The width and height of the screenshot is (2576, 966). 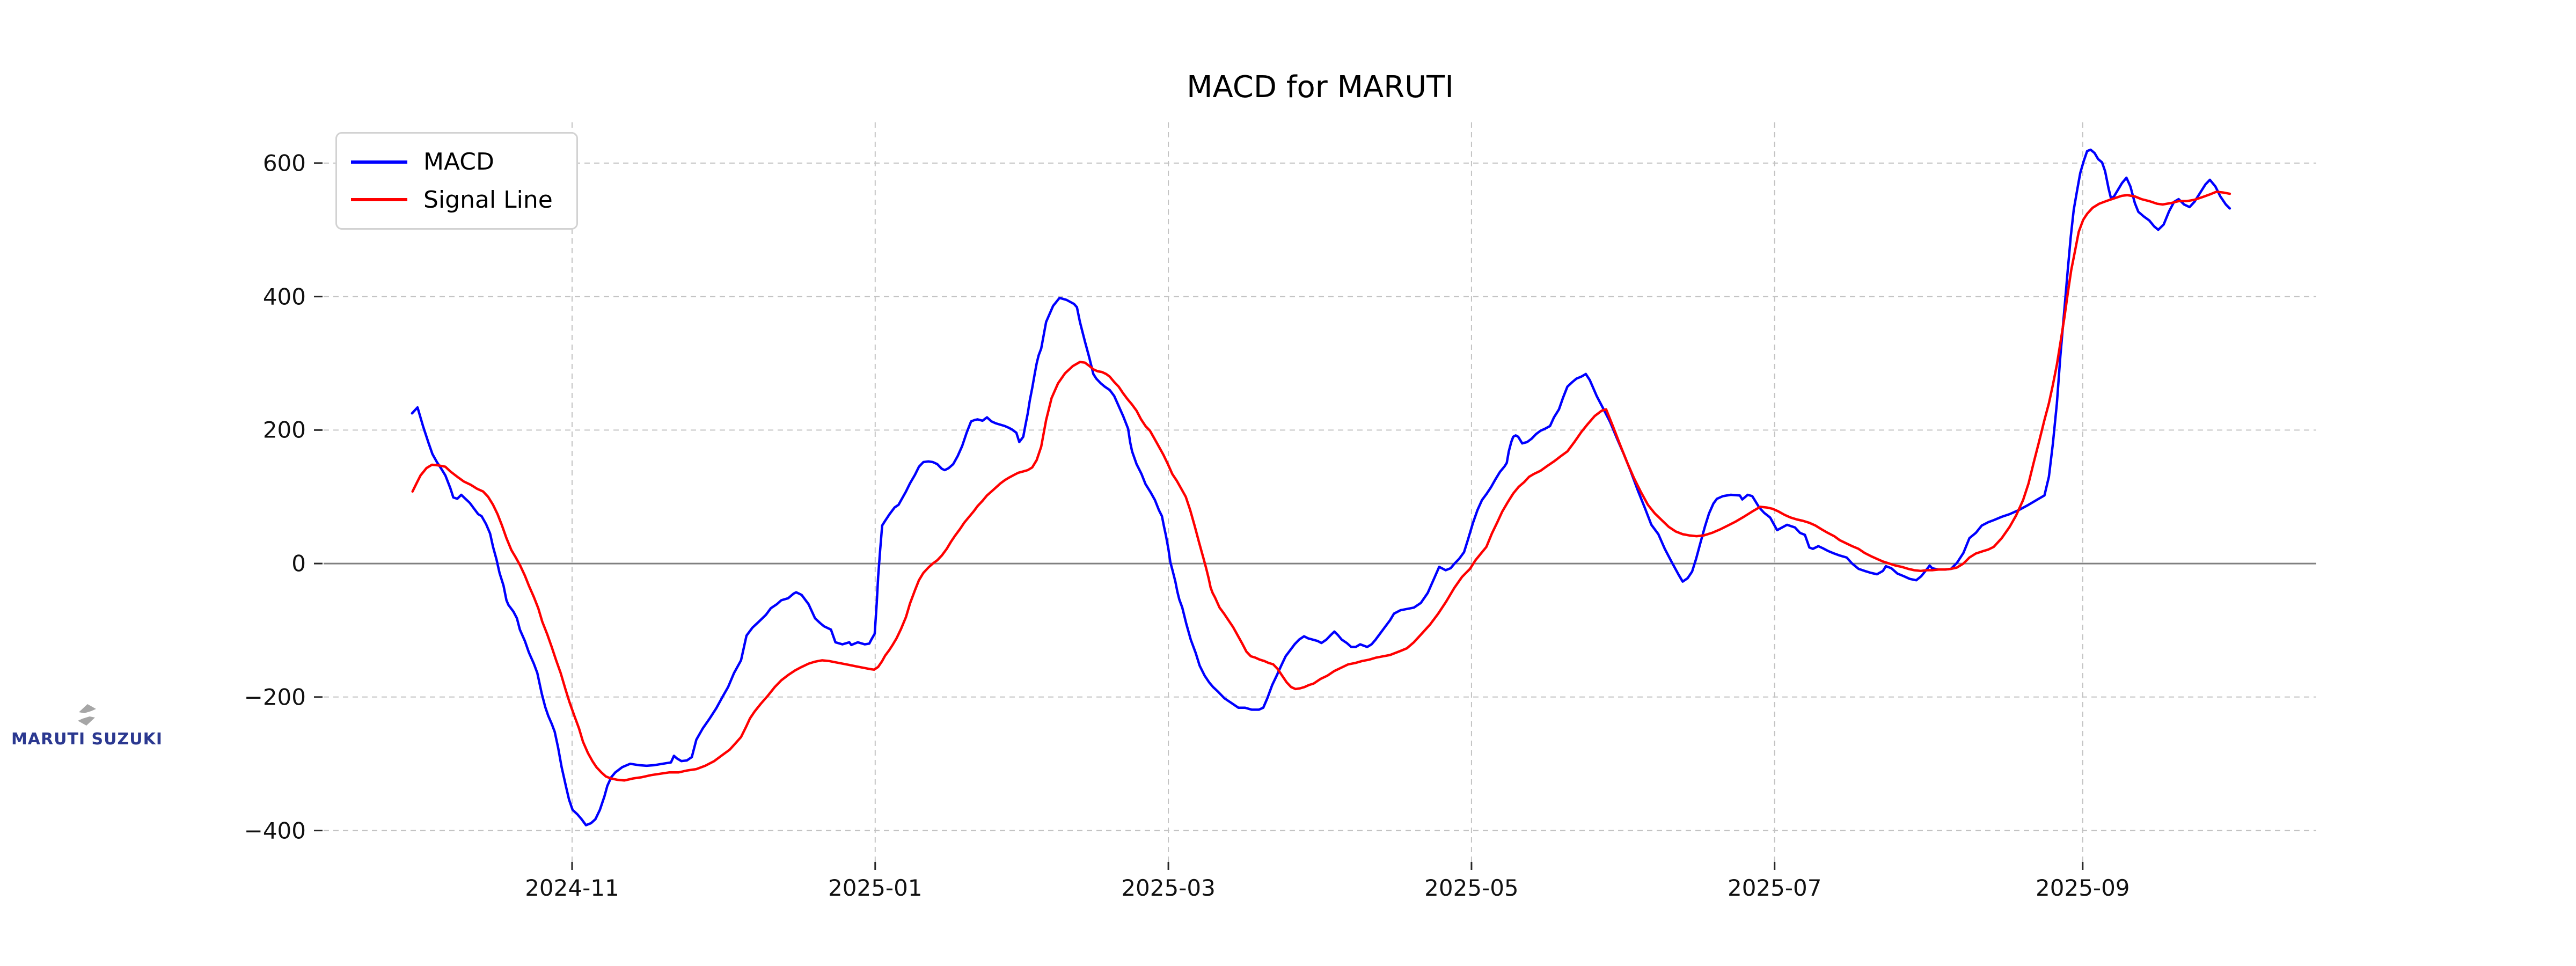 I want to click on y-tick-label: 200, so click(x=284, y=429).